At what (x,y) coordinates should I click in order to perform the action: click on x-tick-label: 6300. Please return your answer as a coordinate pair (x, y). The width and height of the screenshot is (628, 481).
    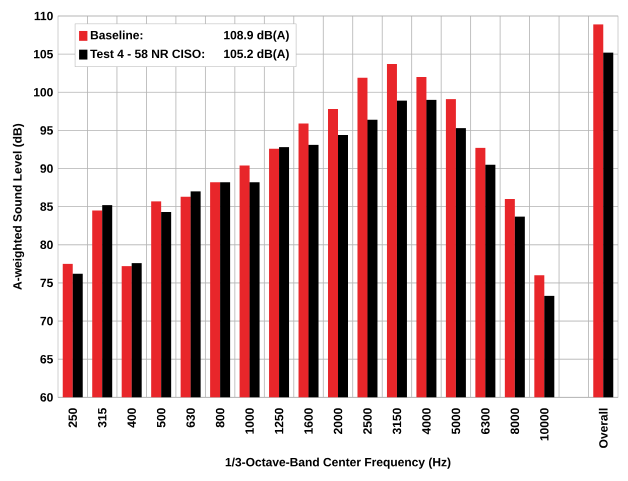
    Looking at the image, I should click on (485, 421).